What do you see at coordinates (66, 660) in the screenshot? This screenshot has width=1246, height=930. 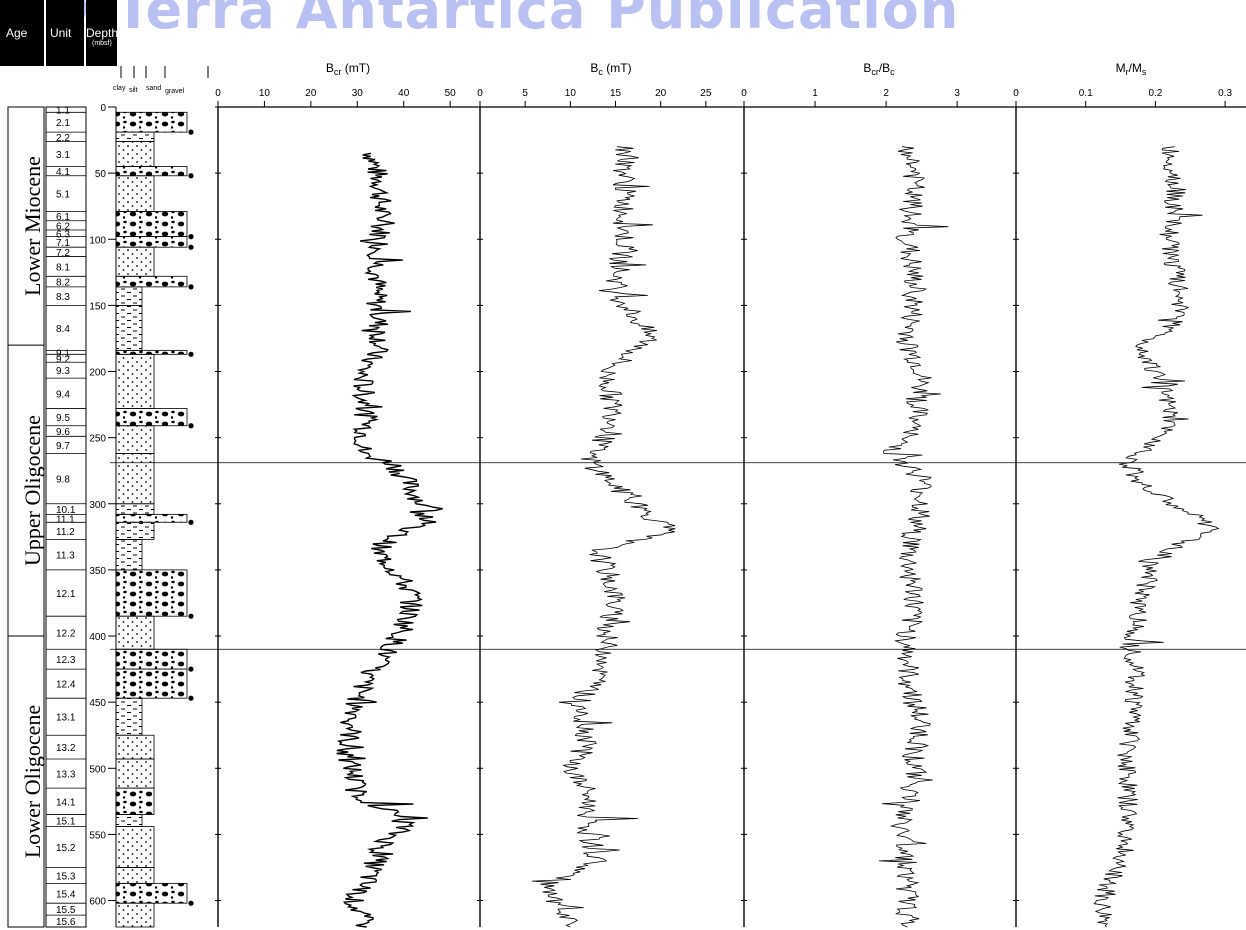 I see `unit-label: 12.3` at bounding box center [66, 660].